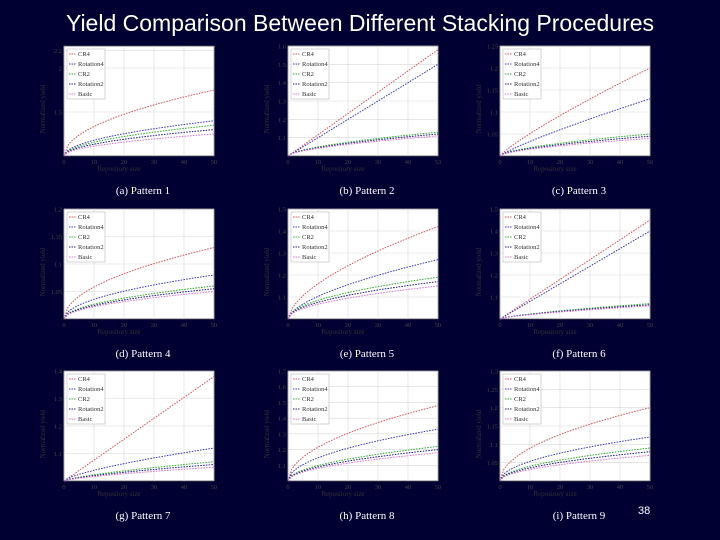 This screenshot has width=720, height=540. What do you see at coordinates (579, 354) in the screenshot?
I see `chart-caption: (f) Pattern 6` at bounding box center [579, 354].